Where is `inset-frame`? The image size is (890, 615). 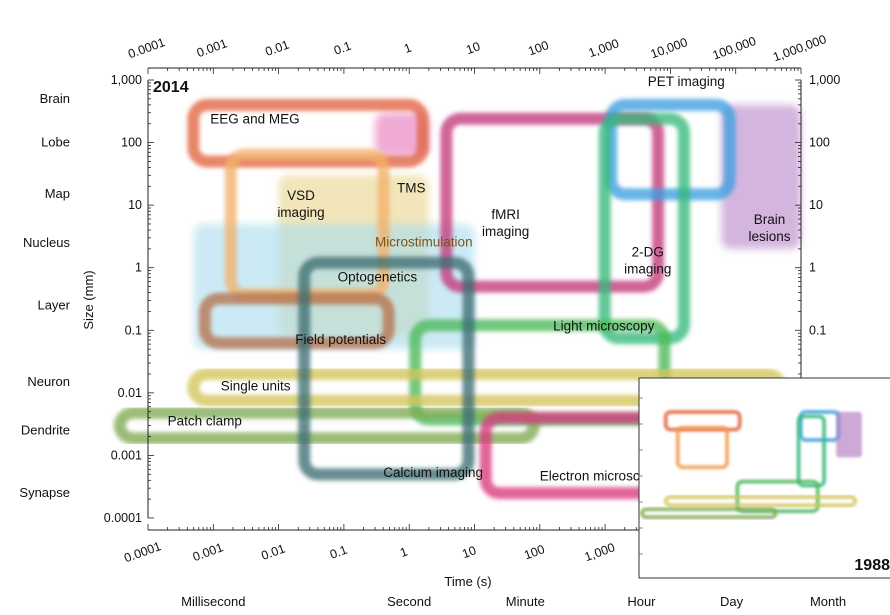 inset-frame is located at coordinates (764, 478).